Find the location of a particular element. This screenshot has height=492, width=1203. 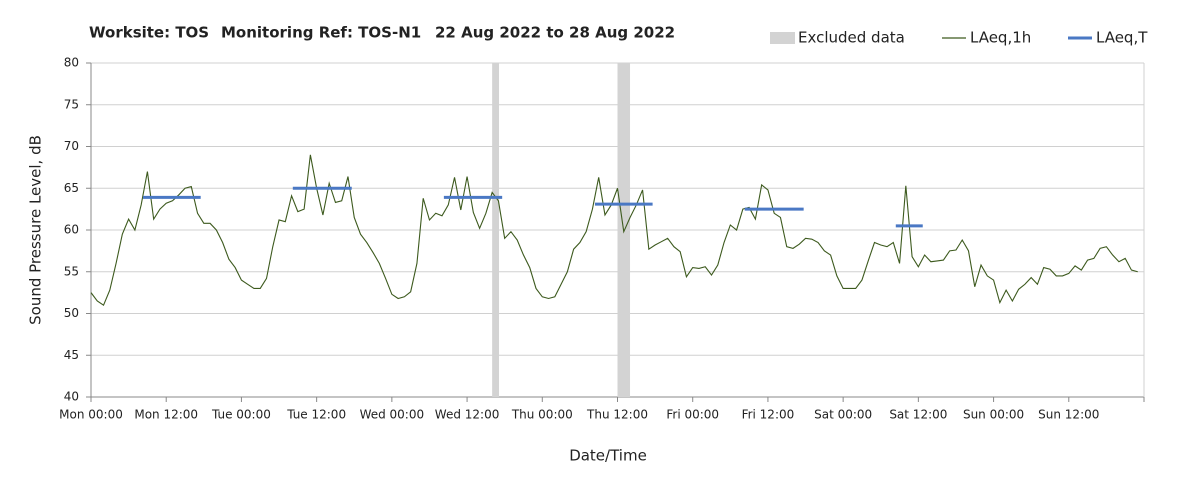

x-tick-label: Wed 12:00 is located at coordinates (467, 415).